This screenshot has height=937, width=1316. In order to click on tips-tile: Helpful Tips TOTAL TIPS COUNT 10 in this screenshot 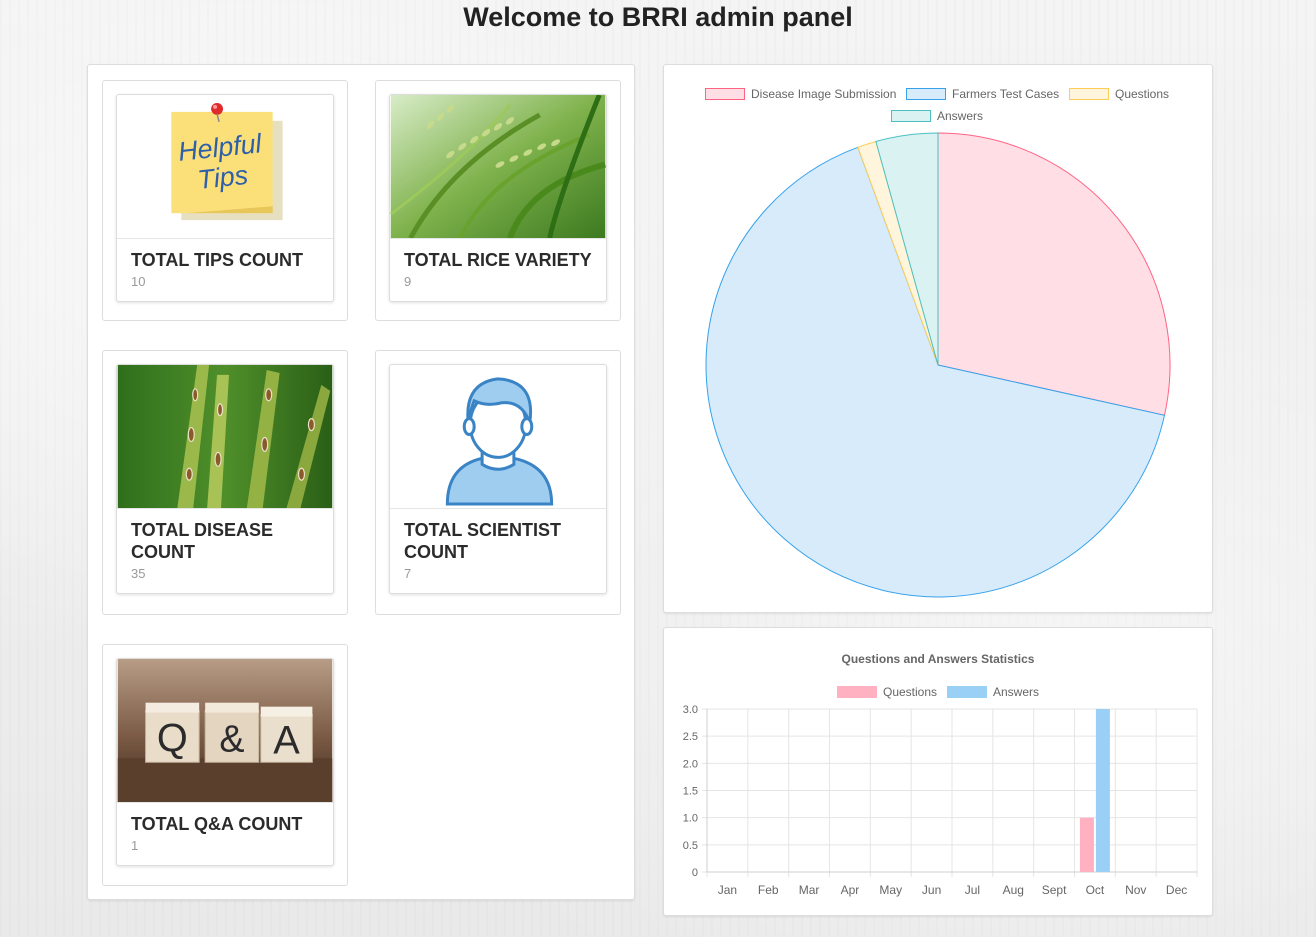, I will do `click(225, 200)`.